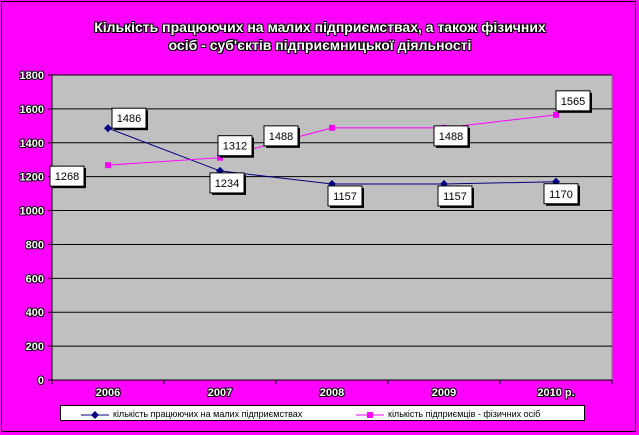 This screenshot has height=435, width=639. Describe the element at coordinates (35, 313) in the screenshot. I see `y-tick-label-400: 400` at that location.